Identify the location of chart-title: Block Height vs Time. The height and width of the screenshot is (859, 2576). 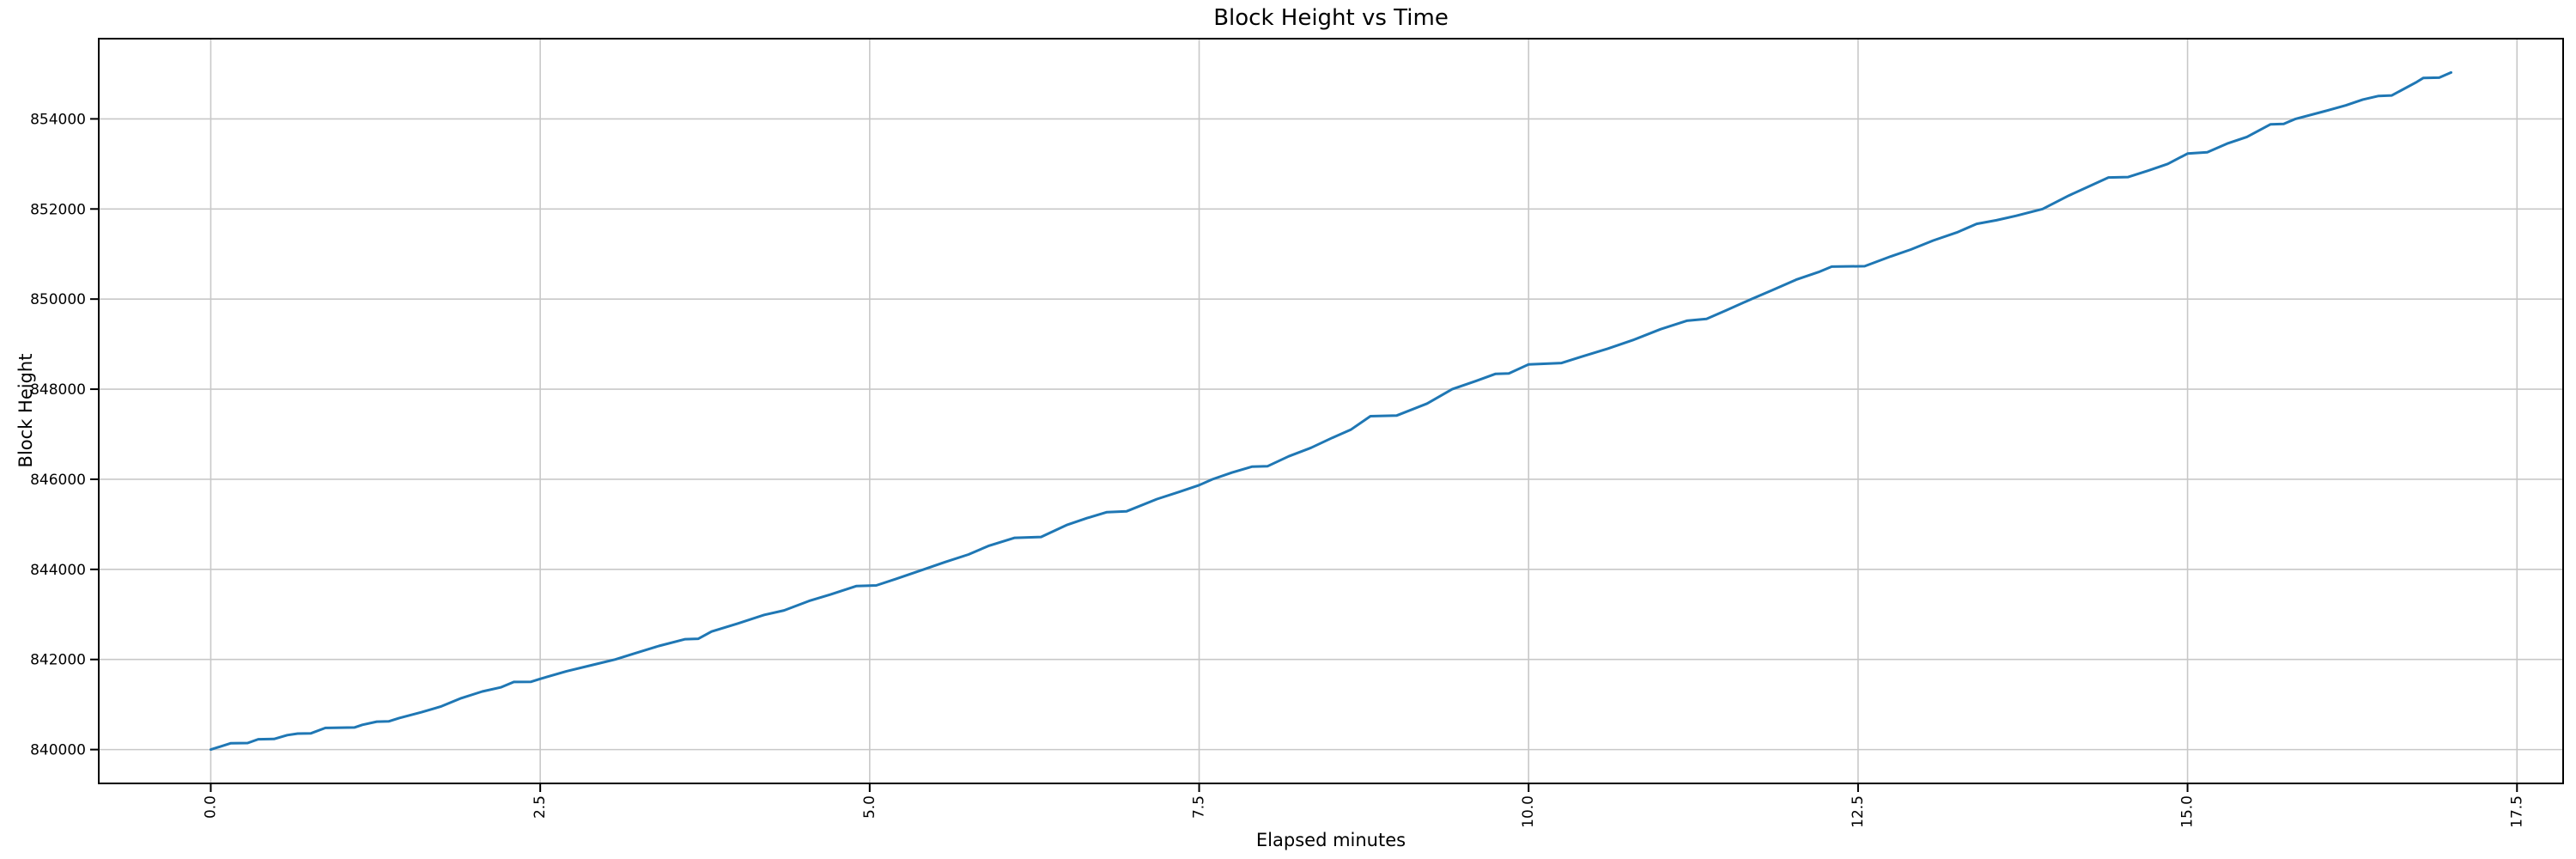
(1331, 18).